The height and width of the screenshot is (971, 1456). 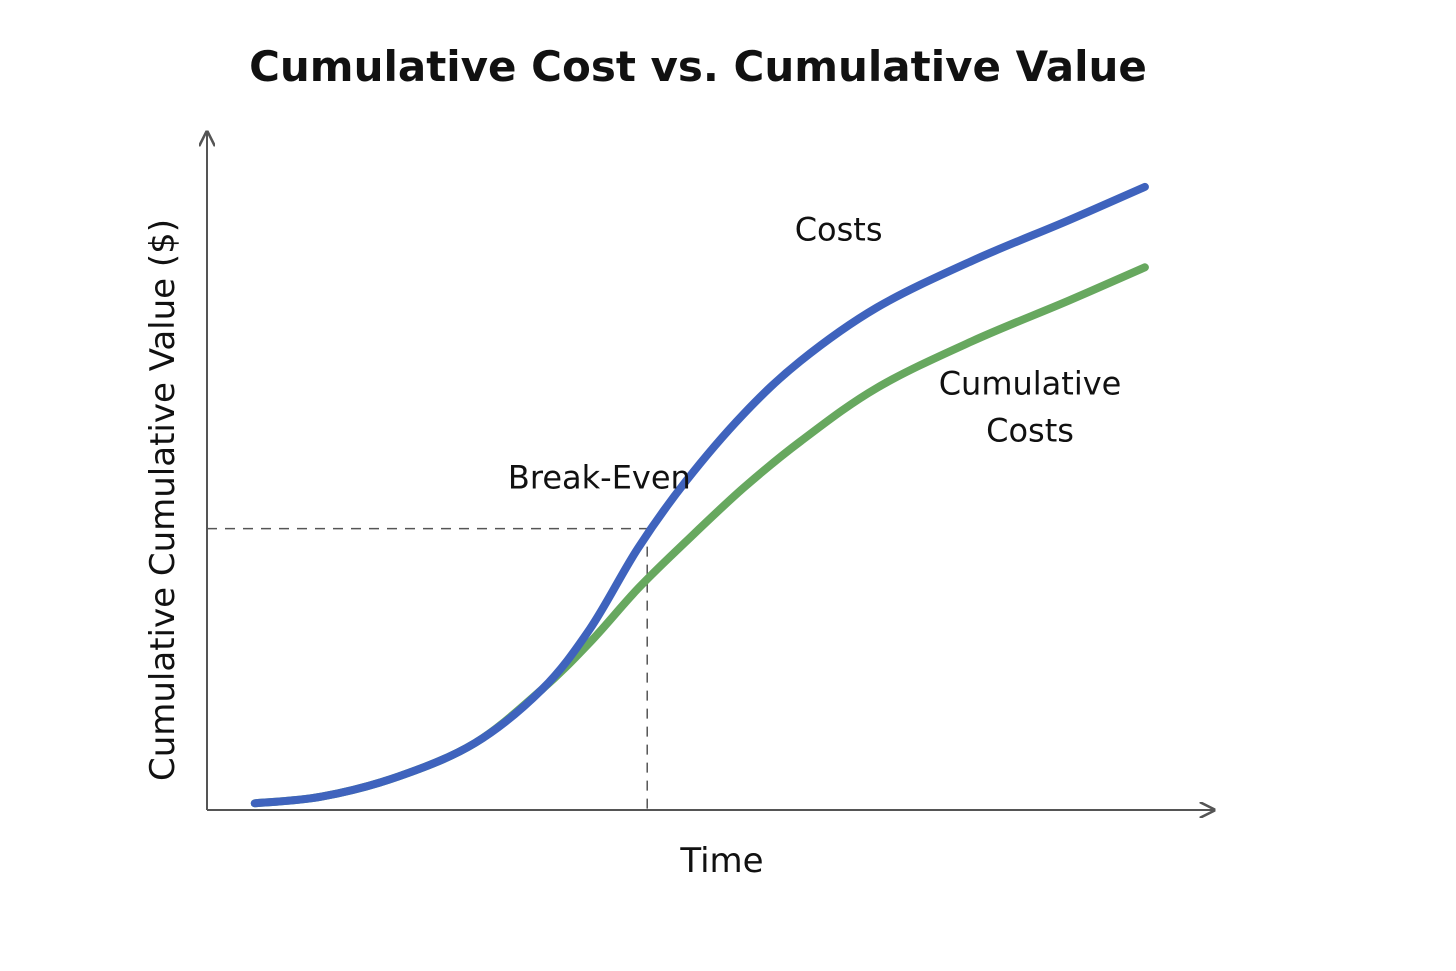 What do you see at coordinates (698, 66) in the screenshot?
I see `chart-title: Cumulative Cost vs. Cumulative Value` at bounding box center [698, 66].